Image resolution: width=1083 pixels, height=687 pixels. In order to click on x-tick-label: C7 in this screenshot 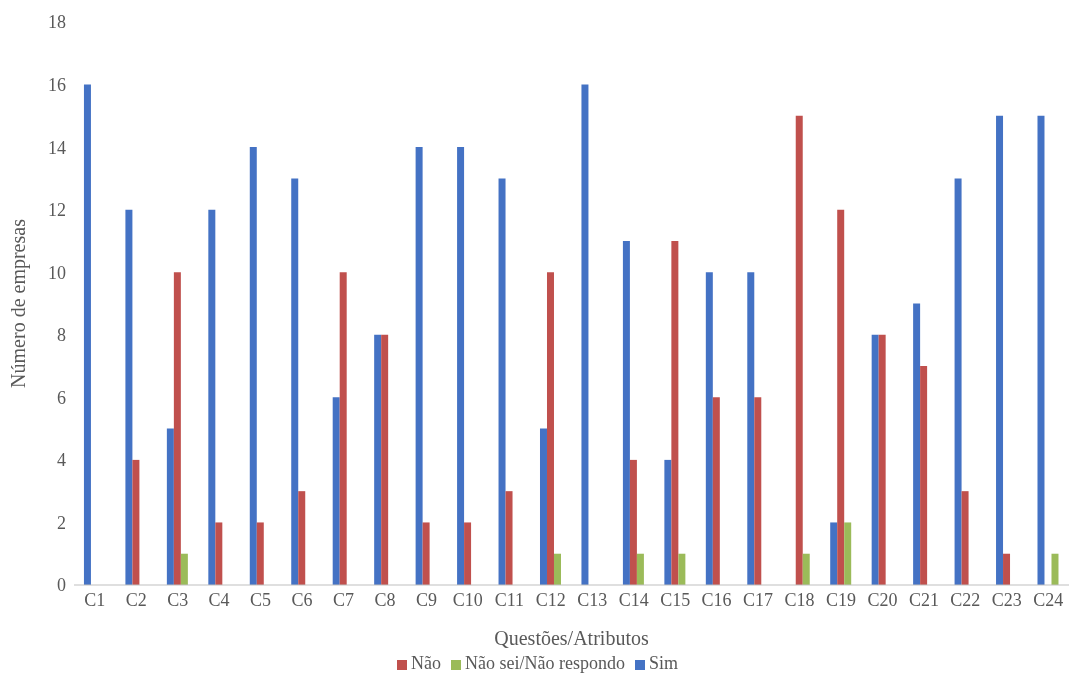, I will do `click(343, 599)`.